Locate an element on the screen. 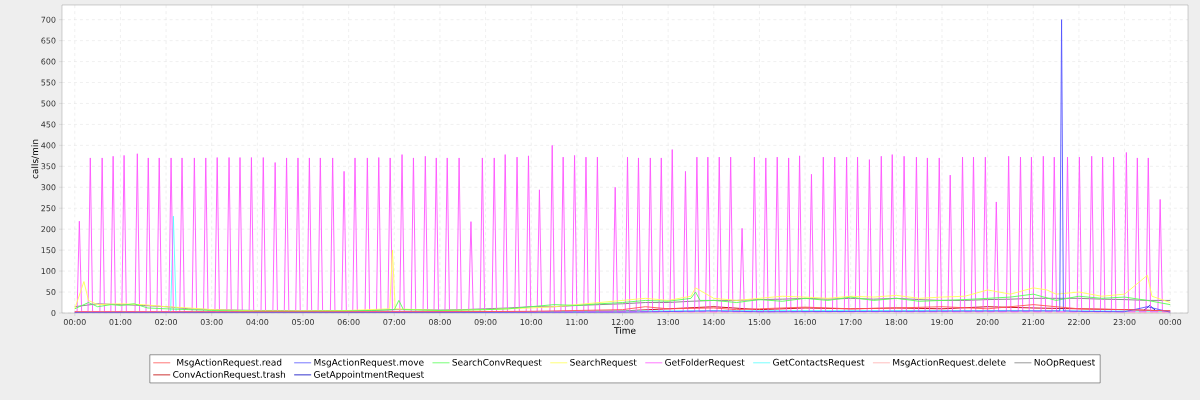 This screenshot has height=400, width=1200. legend-label: GetContactsRequest is located at coordinates (819, 363).